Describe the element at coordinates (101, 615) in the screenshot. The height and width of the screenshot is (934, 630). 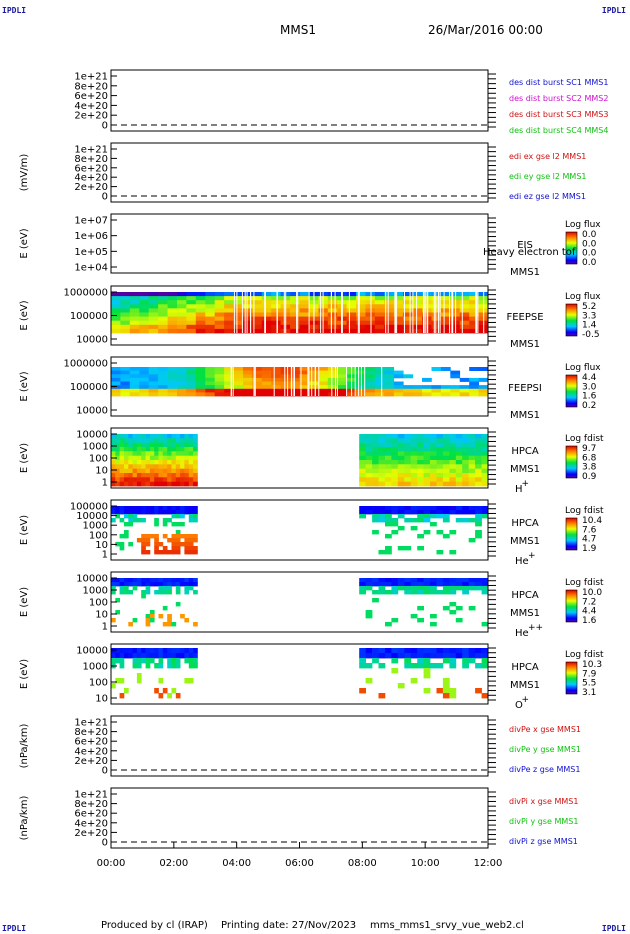
I see `panel-hpca_hepp-y-tick-label: 10` at that location.